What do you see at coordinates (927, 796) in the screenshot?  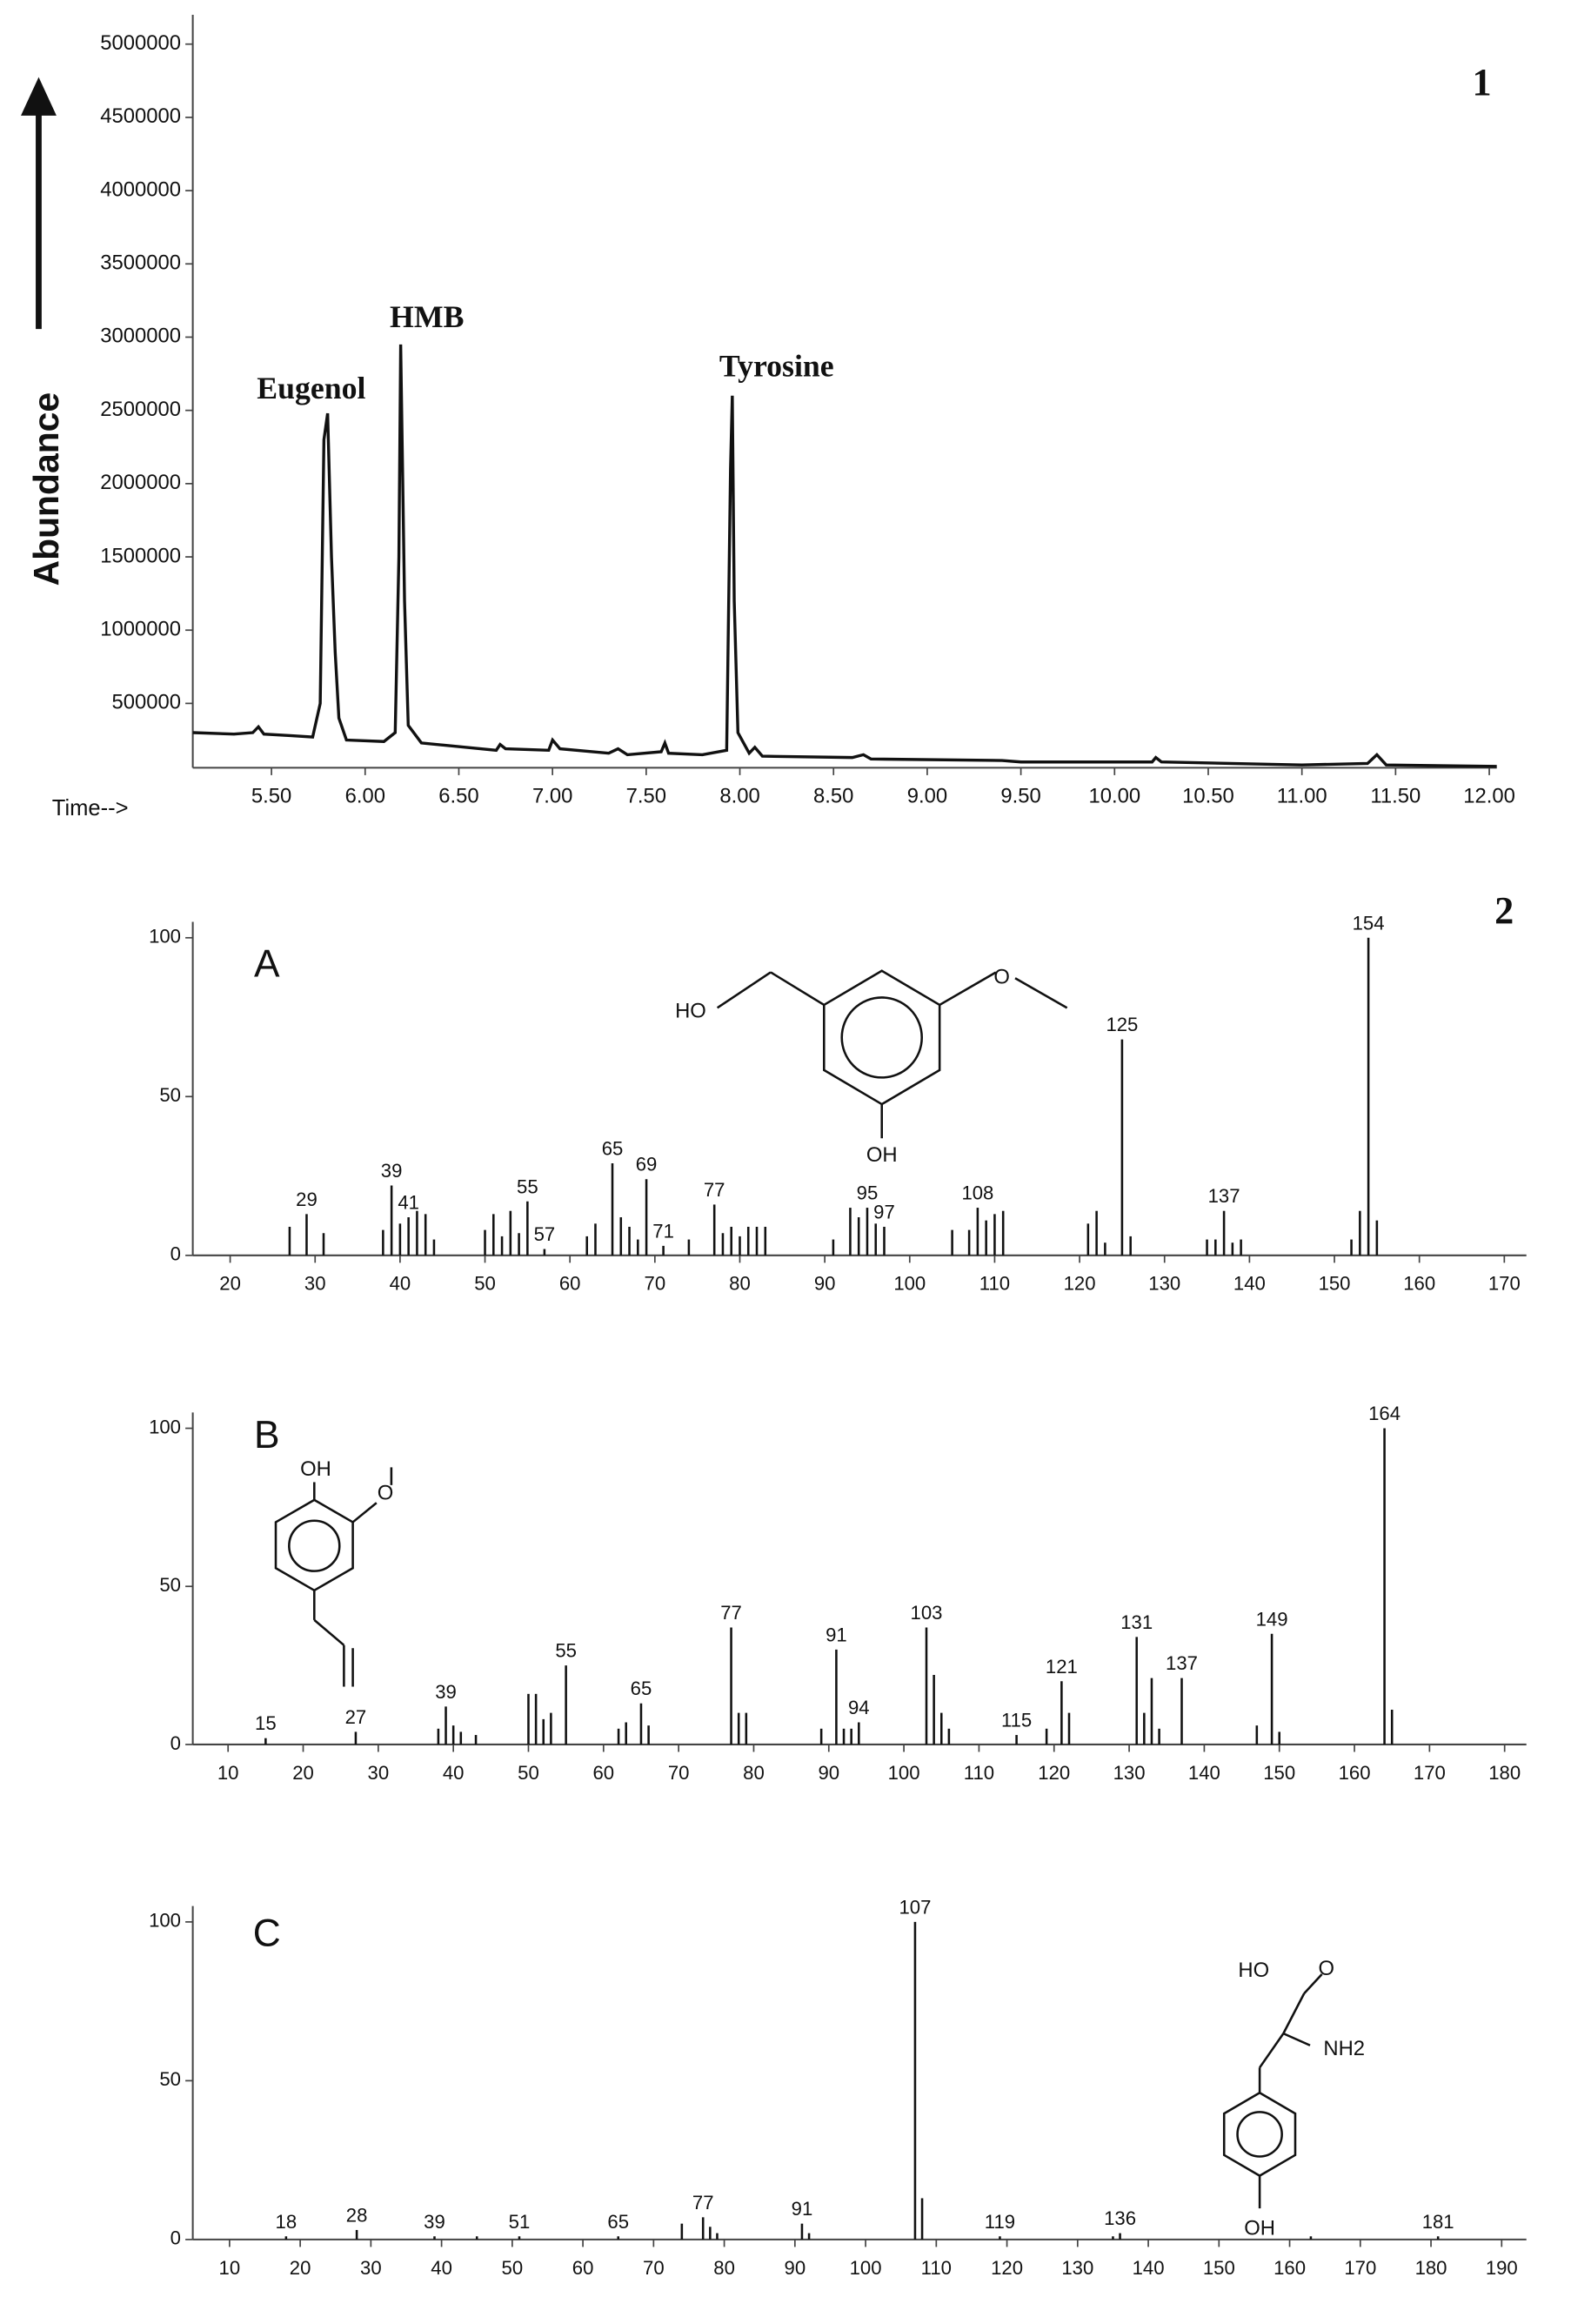 I see `x-tick-label: 9.00` at bounding box center [927, 796].